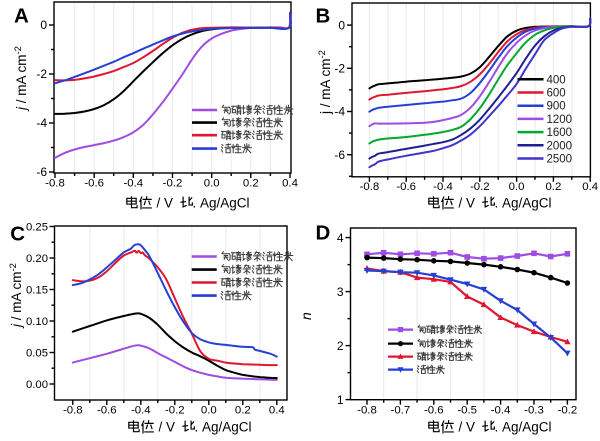 The width and height of the screenshot is (600, 441). Describe the element at coordinates (323, 233) in the screenshot. I see `svg-text: D` at that location.